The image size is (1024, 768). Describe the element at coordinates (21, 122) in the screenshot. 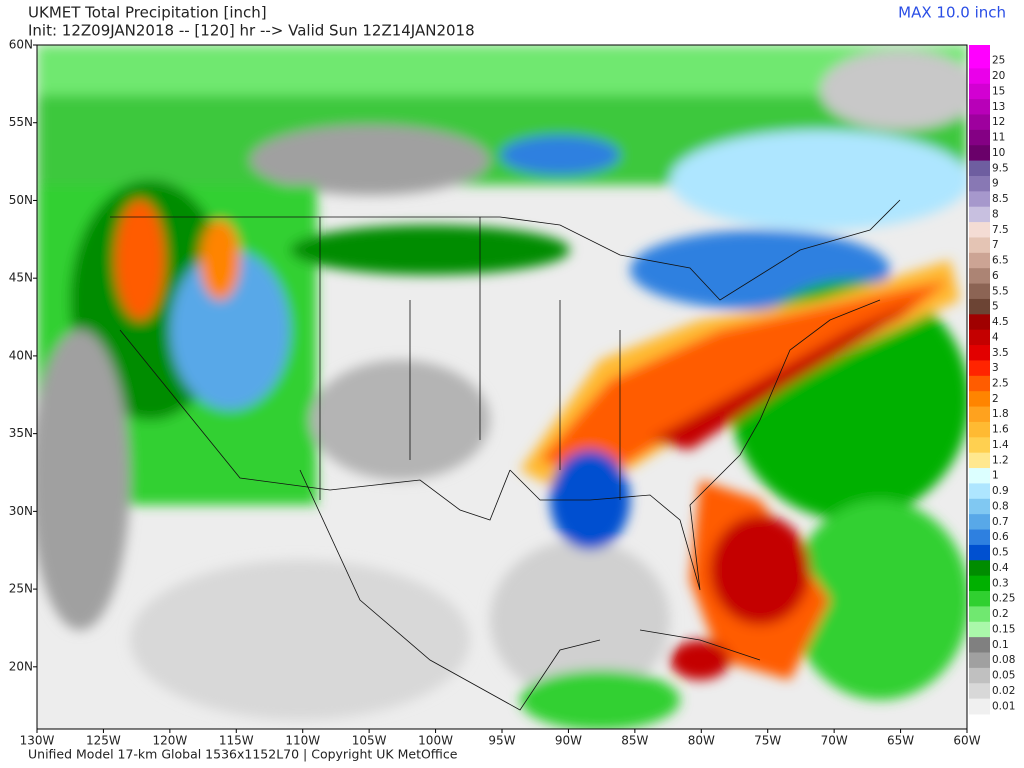

I see `y-tick-label: 55N` at that location.